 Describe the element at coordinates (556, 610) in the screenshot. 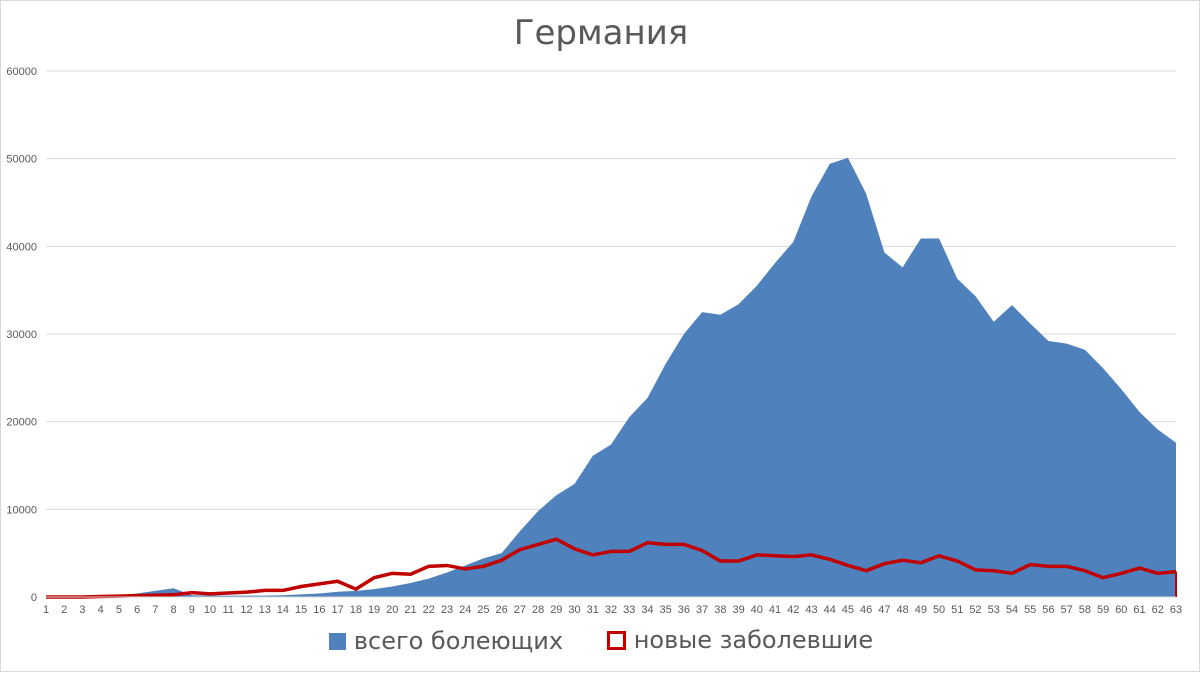

I see `x-tick-label: 29` at that location.